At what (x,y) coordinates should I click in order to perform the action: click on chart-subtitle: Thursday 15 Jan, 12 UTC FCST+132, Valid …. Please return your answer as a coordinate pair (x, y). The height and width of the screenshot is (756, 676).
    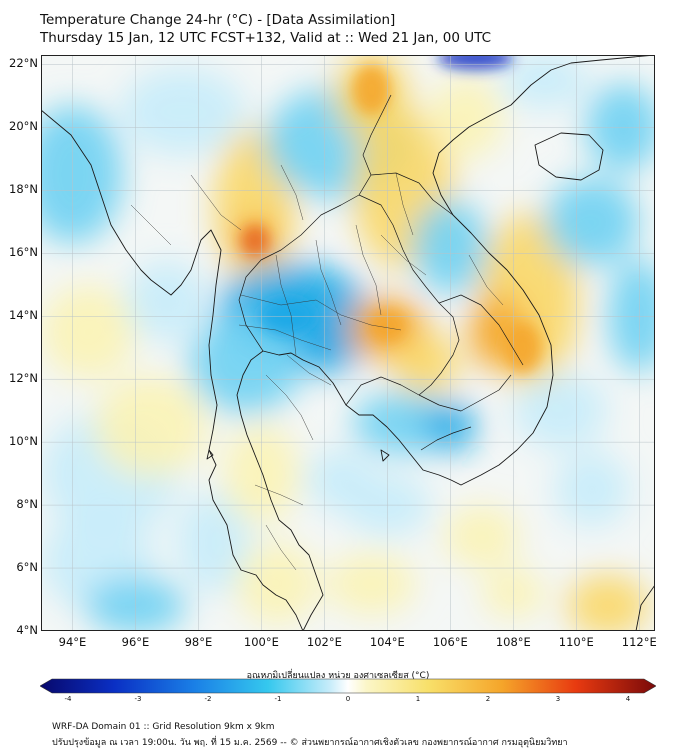
    Looking at the image, I should click on (266, 38).